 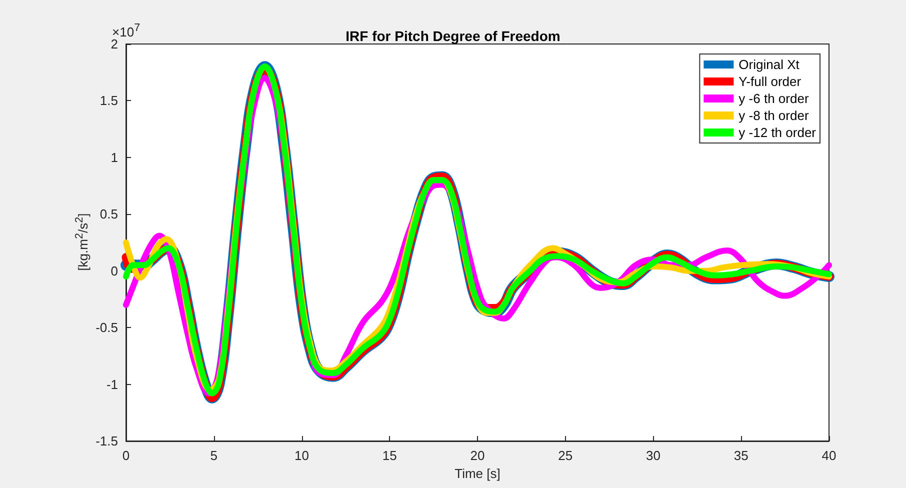 I want to click on x-tick-label: 5, so click(x=214, y=455).